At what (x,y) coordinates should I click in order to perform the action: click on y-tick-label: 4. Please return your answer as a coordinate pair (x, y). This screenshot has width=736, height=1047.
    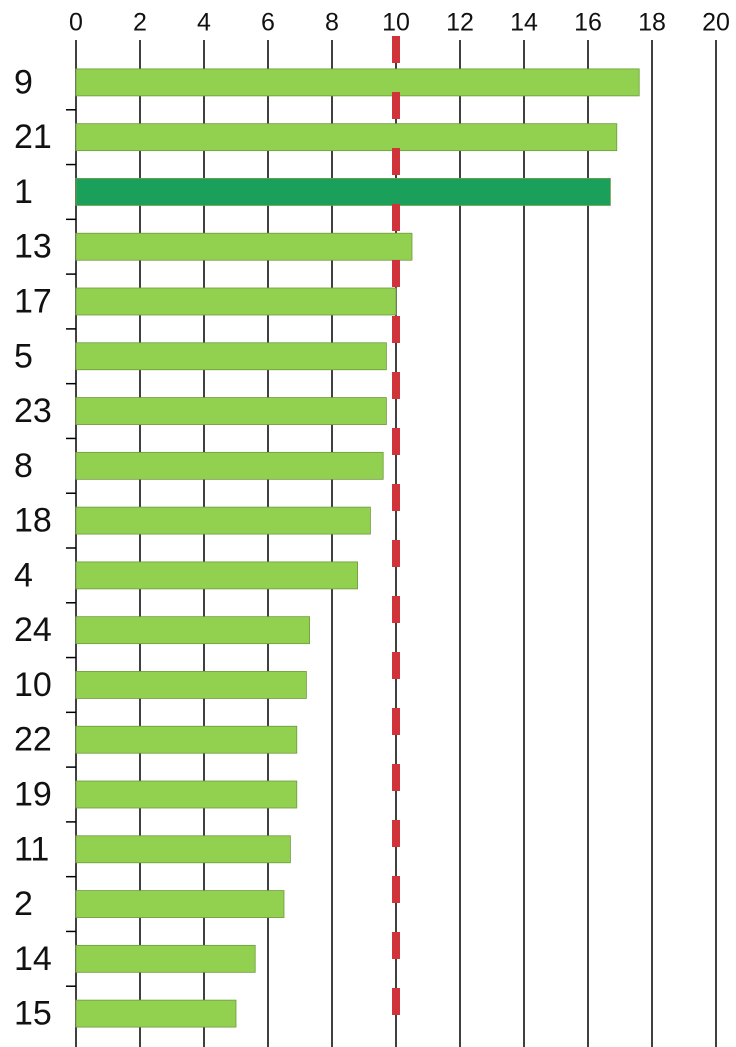
    Looking at the image, I should click on (23, 575).